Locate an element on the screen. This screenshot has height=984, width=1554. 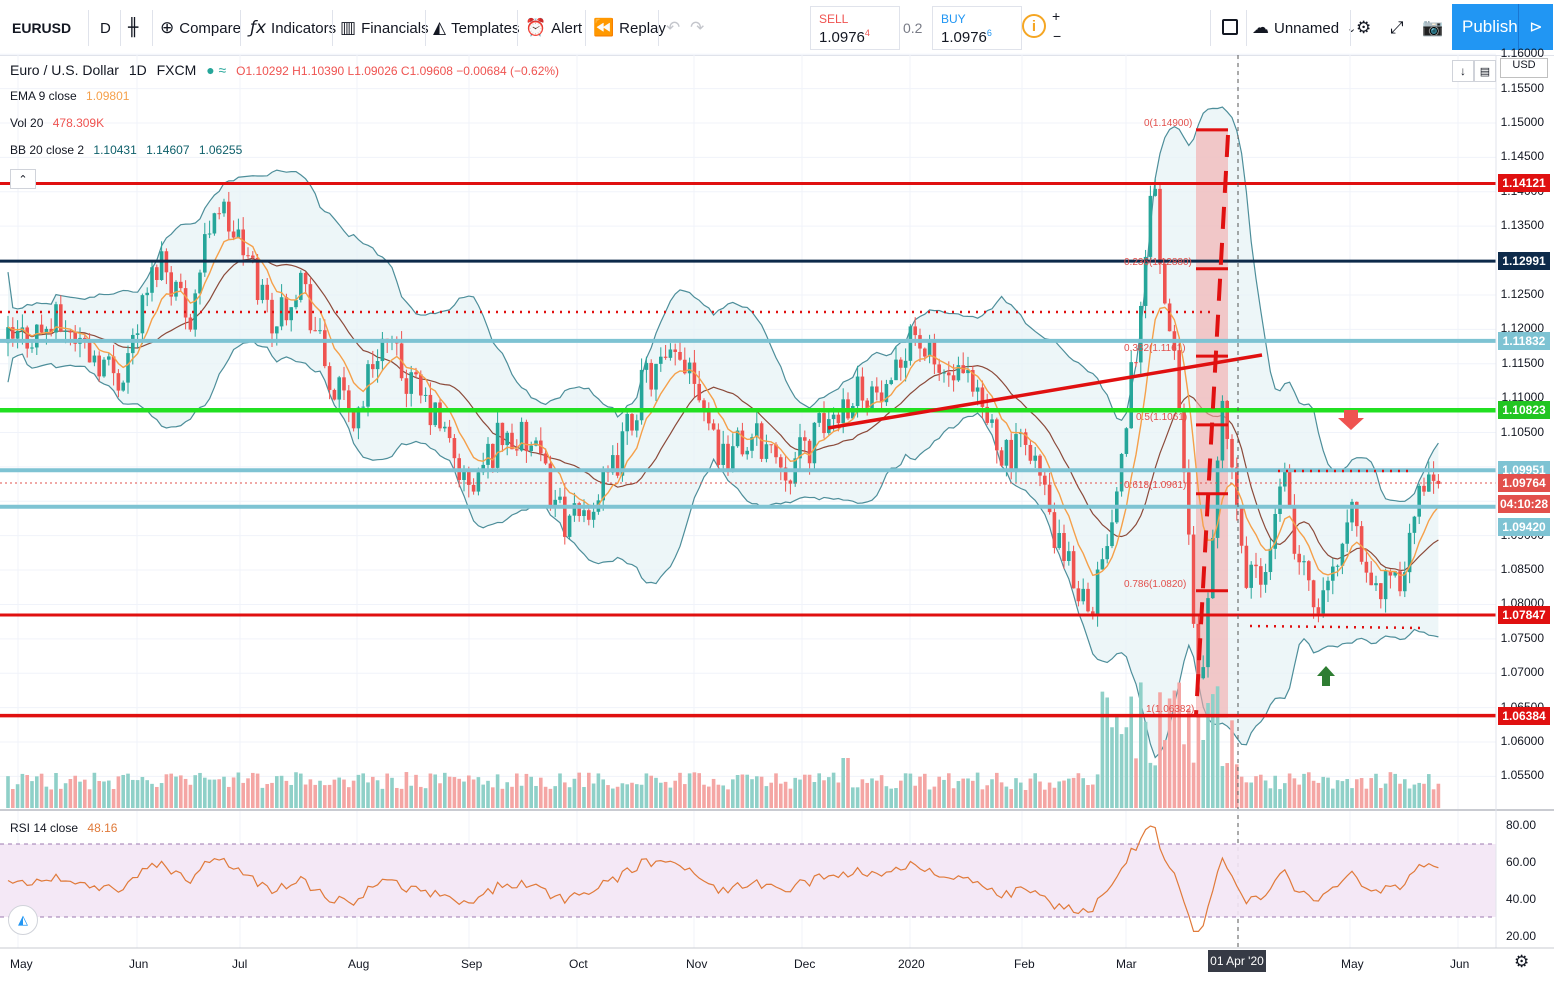
buy-button: BUY 1.09766 is located at coordinates (977, 28).